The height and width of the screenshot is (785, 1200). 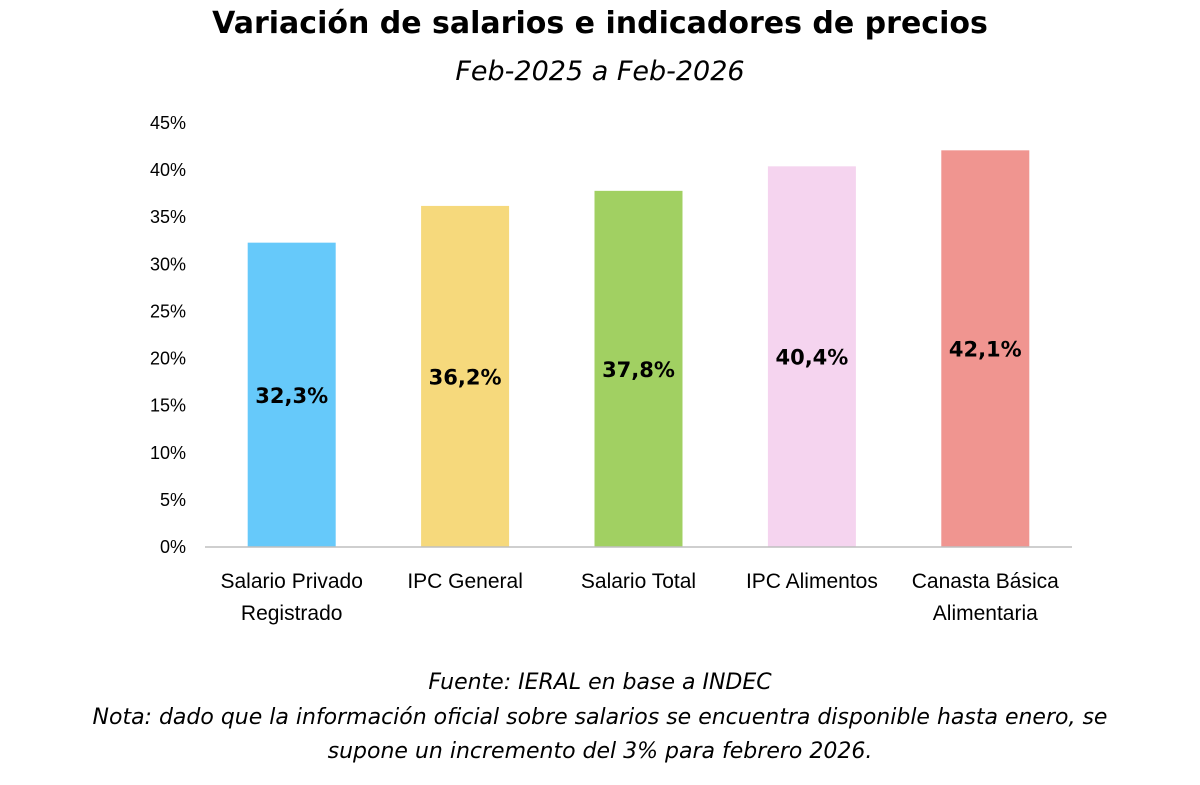 I want to click on y-tick-label: 40%, so click(x=168, y=170).